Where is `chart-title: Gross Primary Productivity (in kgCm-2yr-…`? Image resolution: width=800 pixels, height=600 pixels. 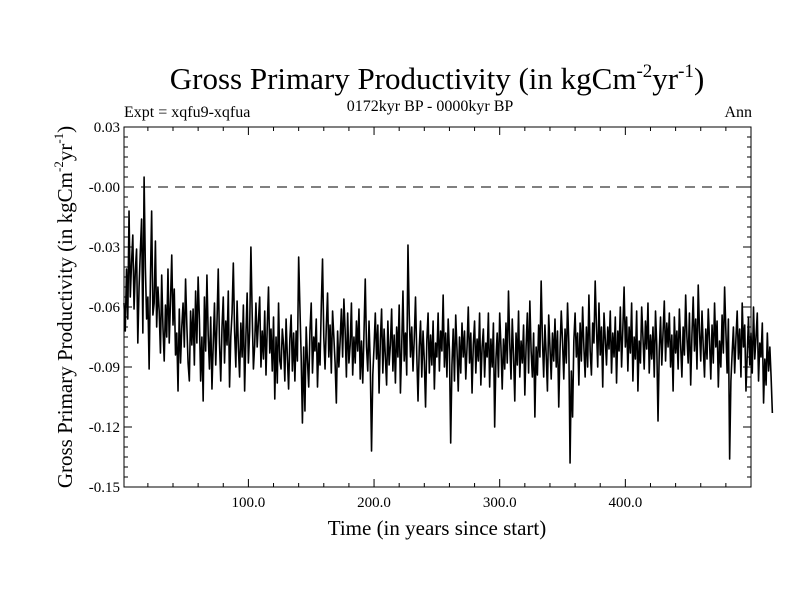 chart-title: Gross Primary Productivity (in kgCm-2yr-… is located at coordinates (437, 78).